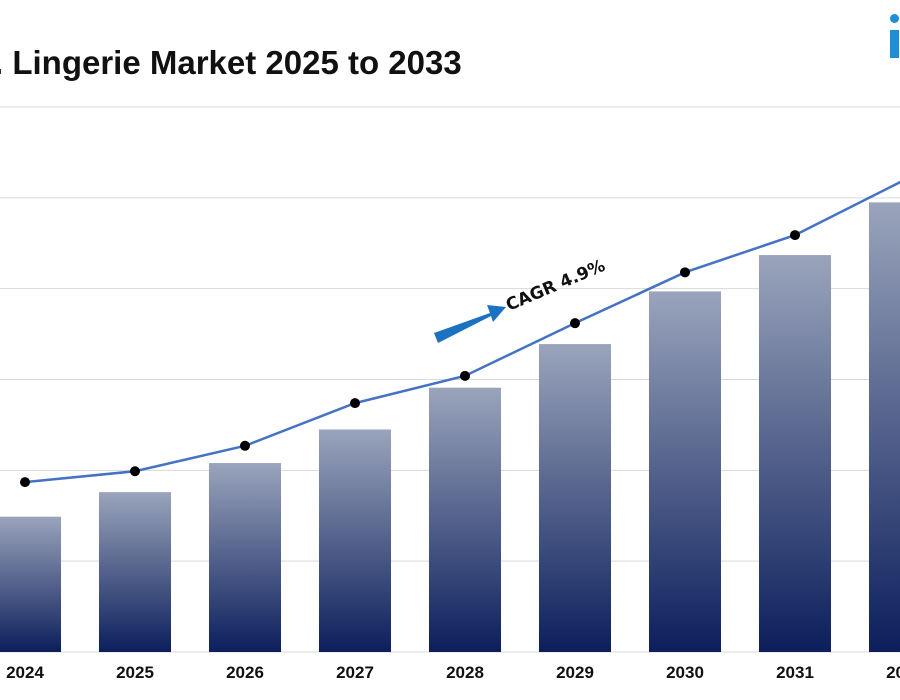 The width and height of the screenshot is (900, 700). I want to click on x-tick-label: 2024, so click(25, 672).